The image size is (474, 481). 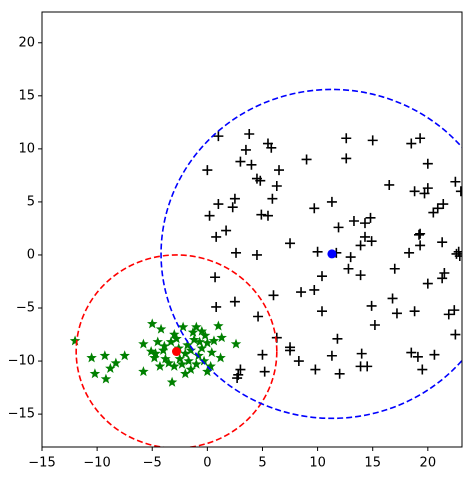 I want to click on y-tick-label: 15, so click(x=26, y=95).